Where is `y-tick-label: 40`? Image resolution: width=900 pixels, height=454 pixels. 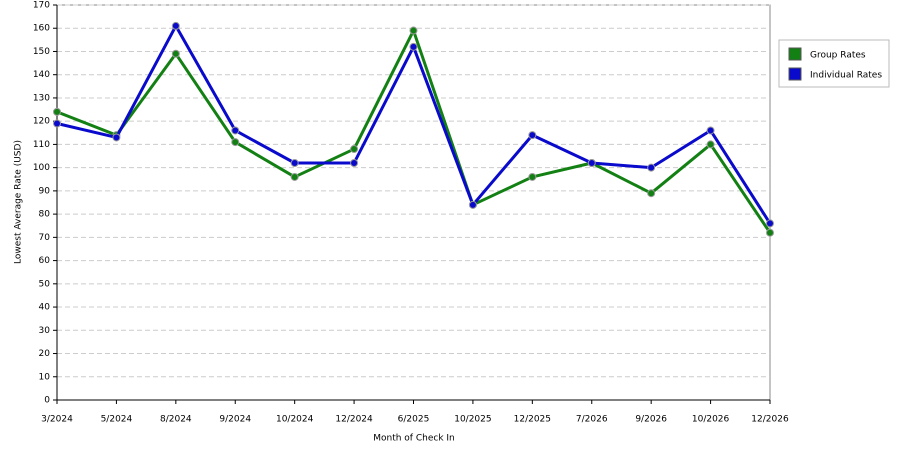
y-tick-label: 40 is located at coordinates (45, 308).